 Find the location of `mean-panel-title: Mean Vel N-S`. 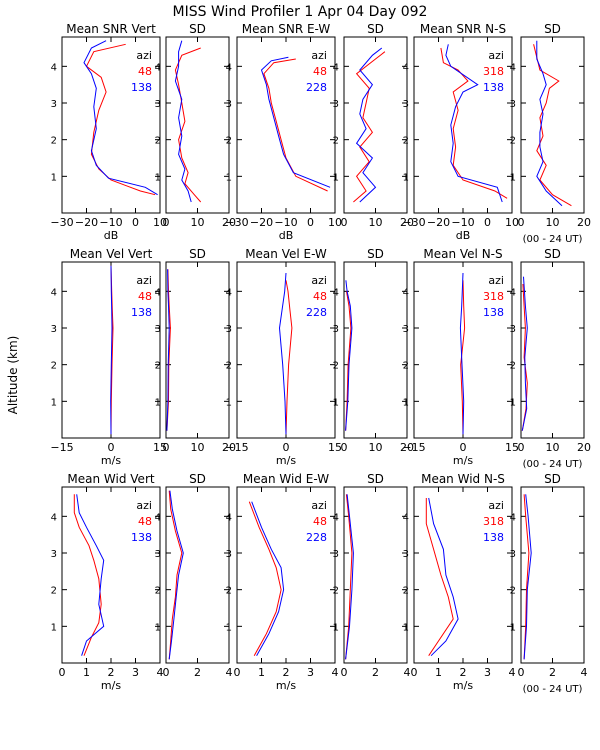

mean-panel-title: Mean Vel N-S is located at coordinates (462, 254).